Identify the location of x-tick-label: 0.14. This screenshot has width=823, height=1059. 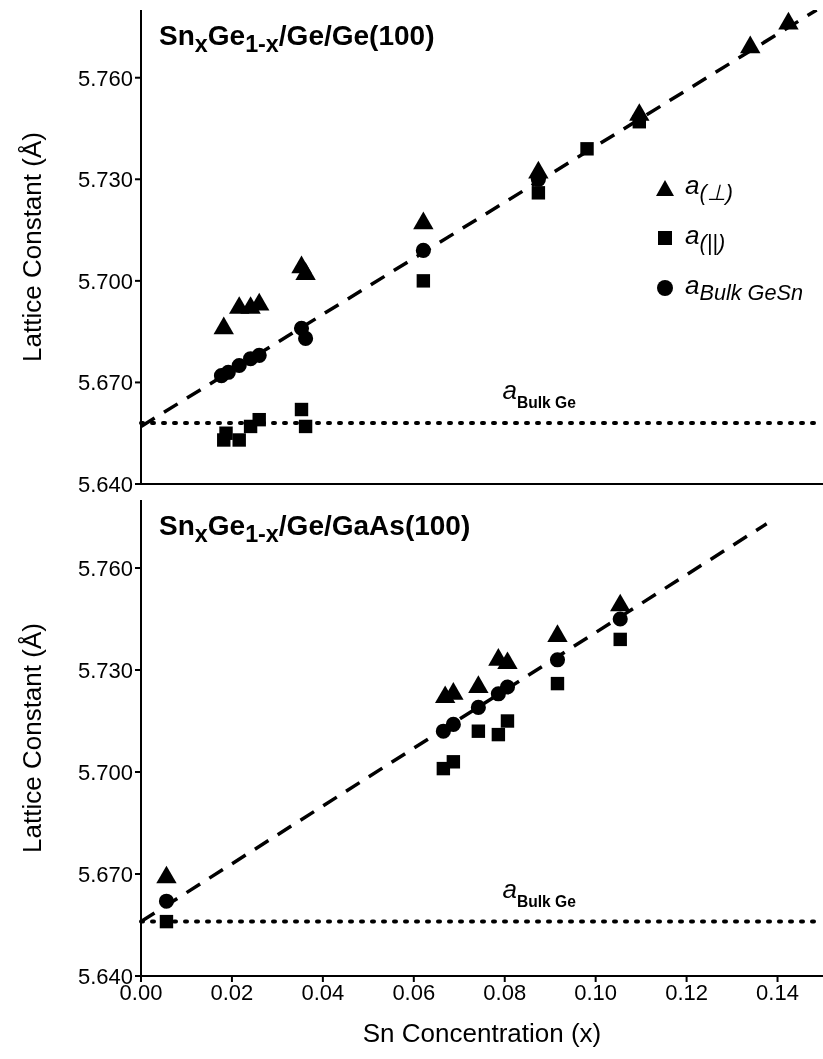
(777, 992).